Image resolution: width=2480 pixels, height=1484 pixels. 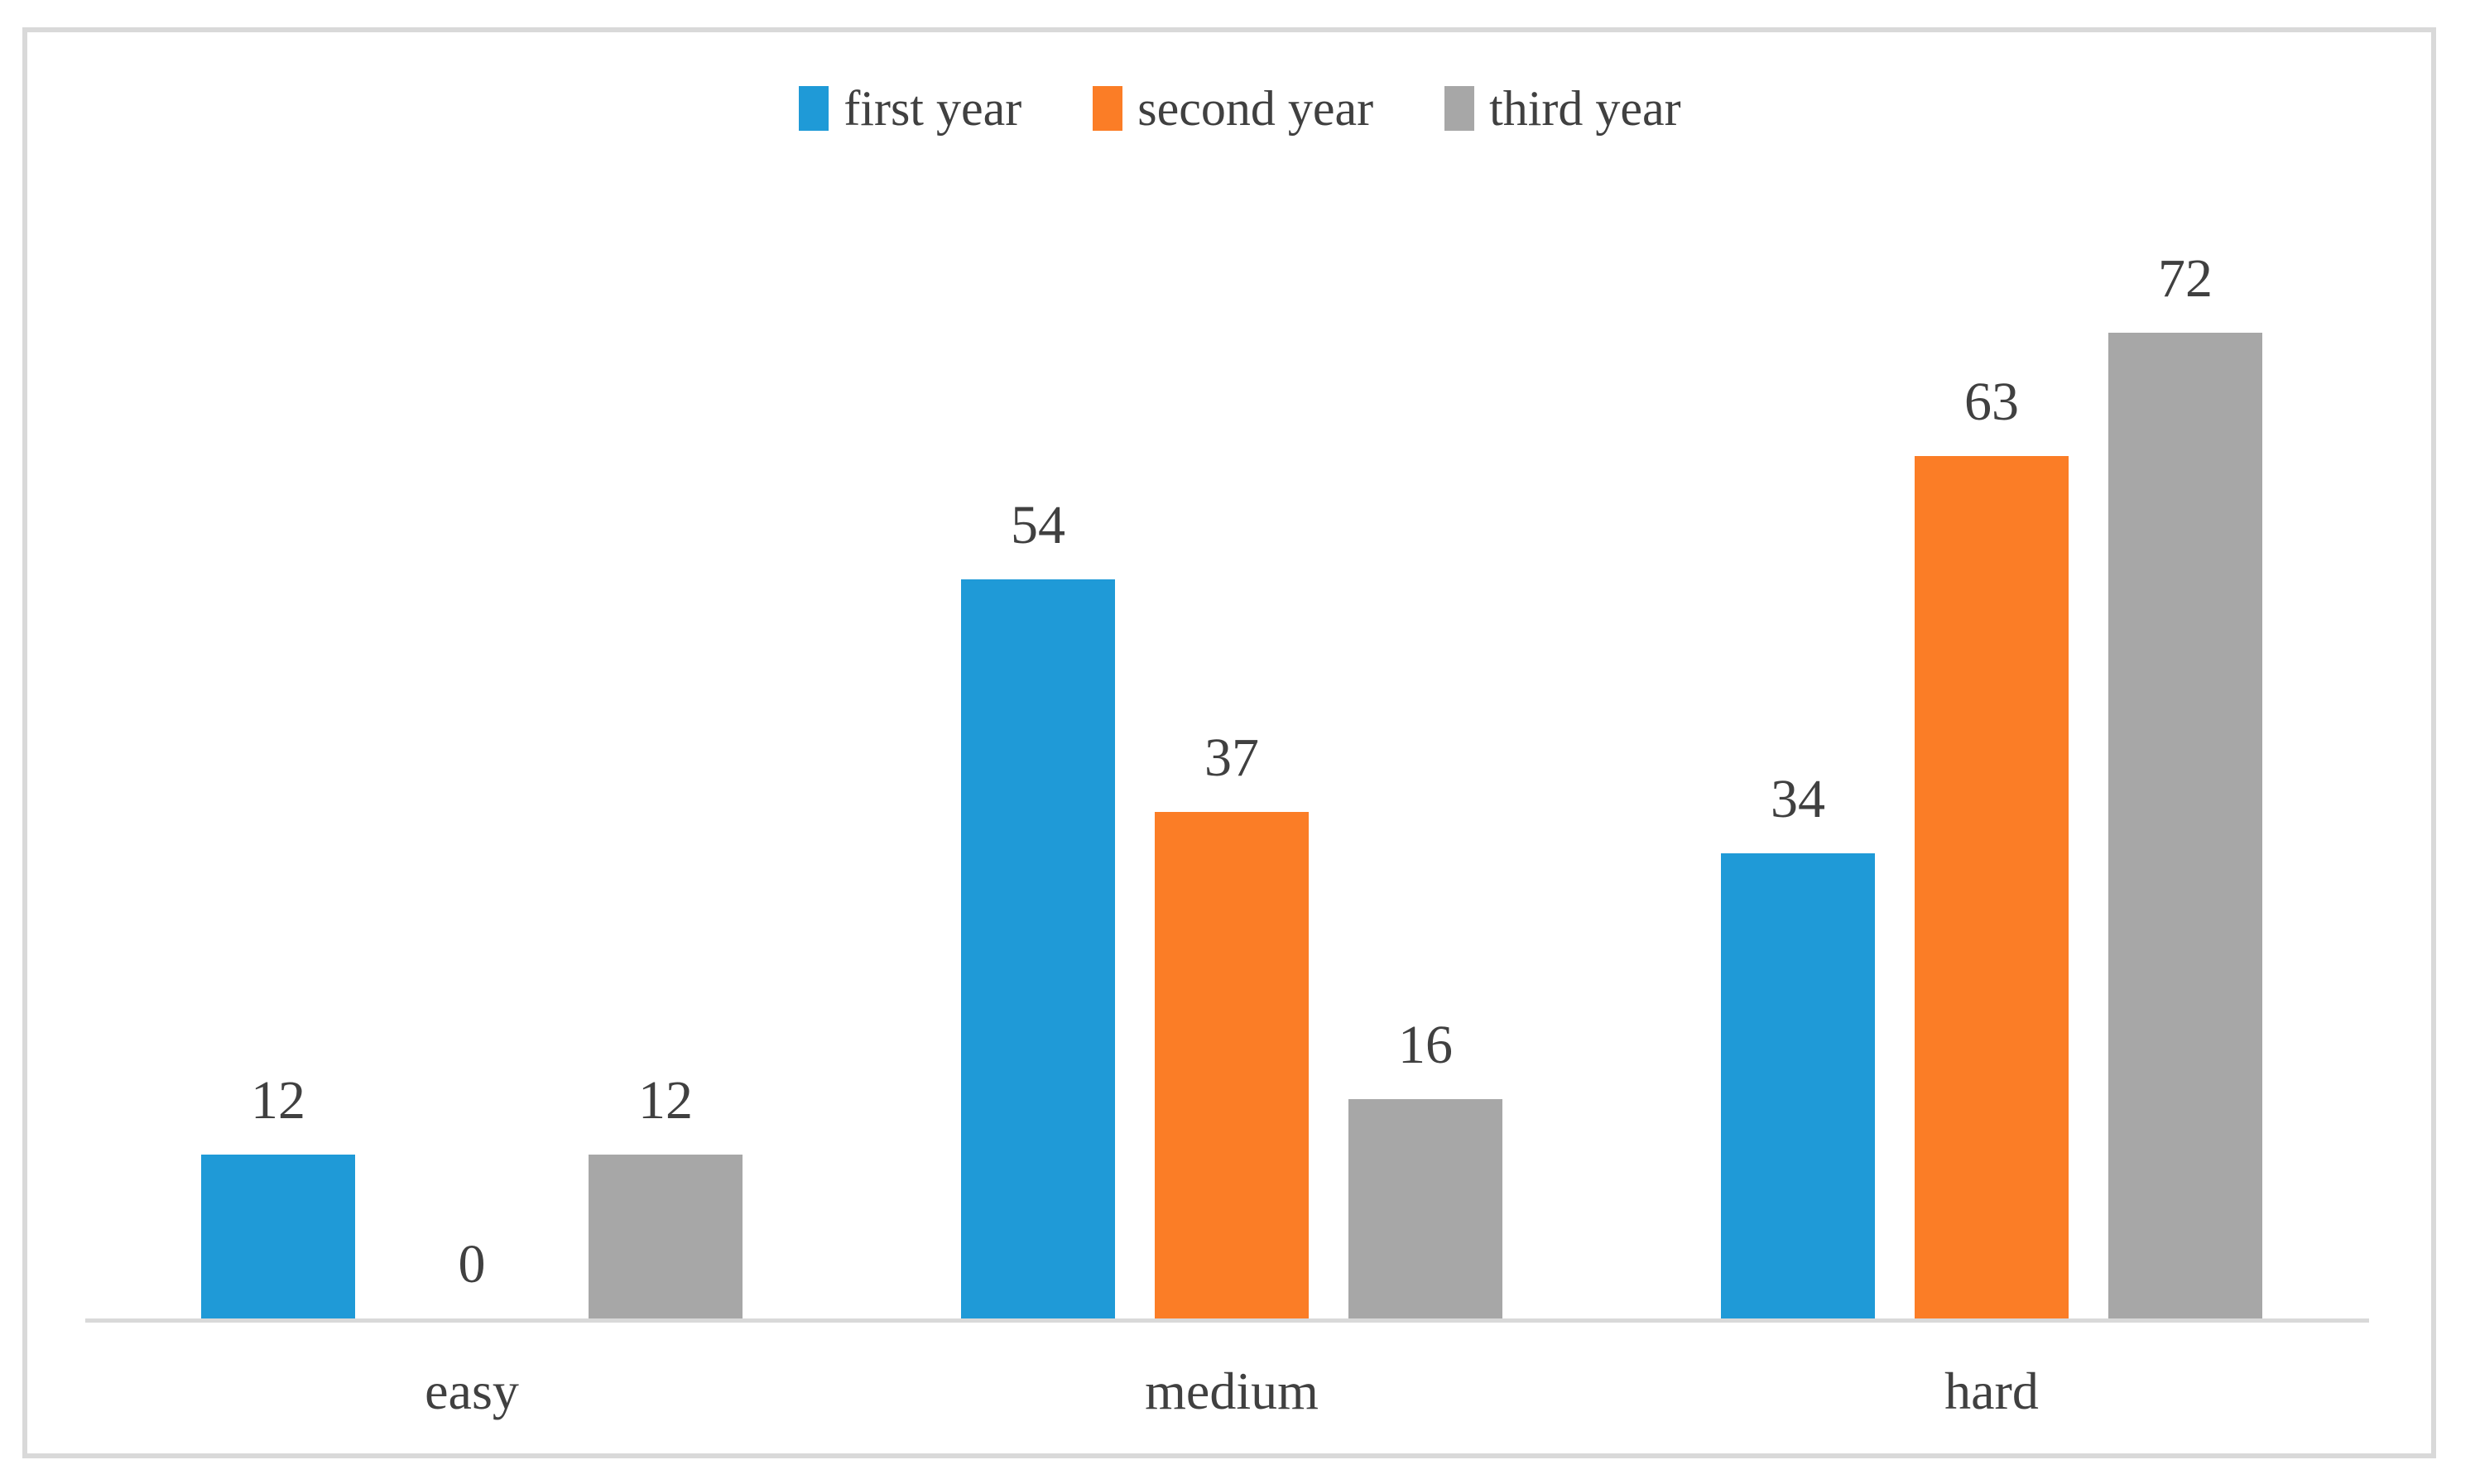 What do you see at coordinates (1227, 1320) in the screenshot?
I see `x-axis-line` at bounding box center [1227, 1320].